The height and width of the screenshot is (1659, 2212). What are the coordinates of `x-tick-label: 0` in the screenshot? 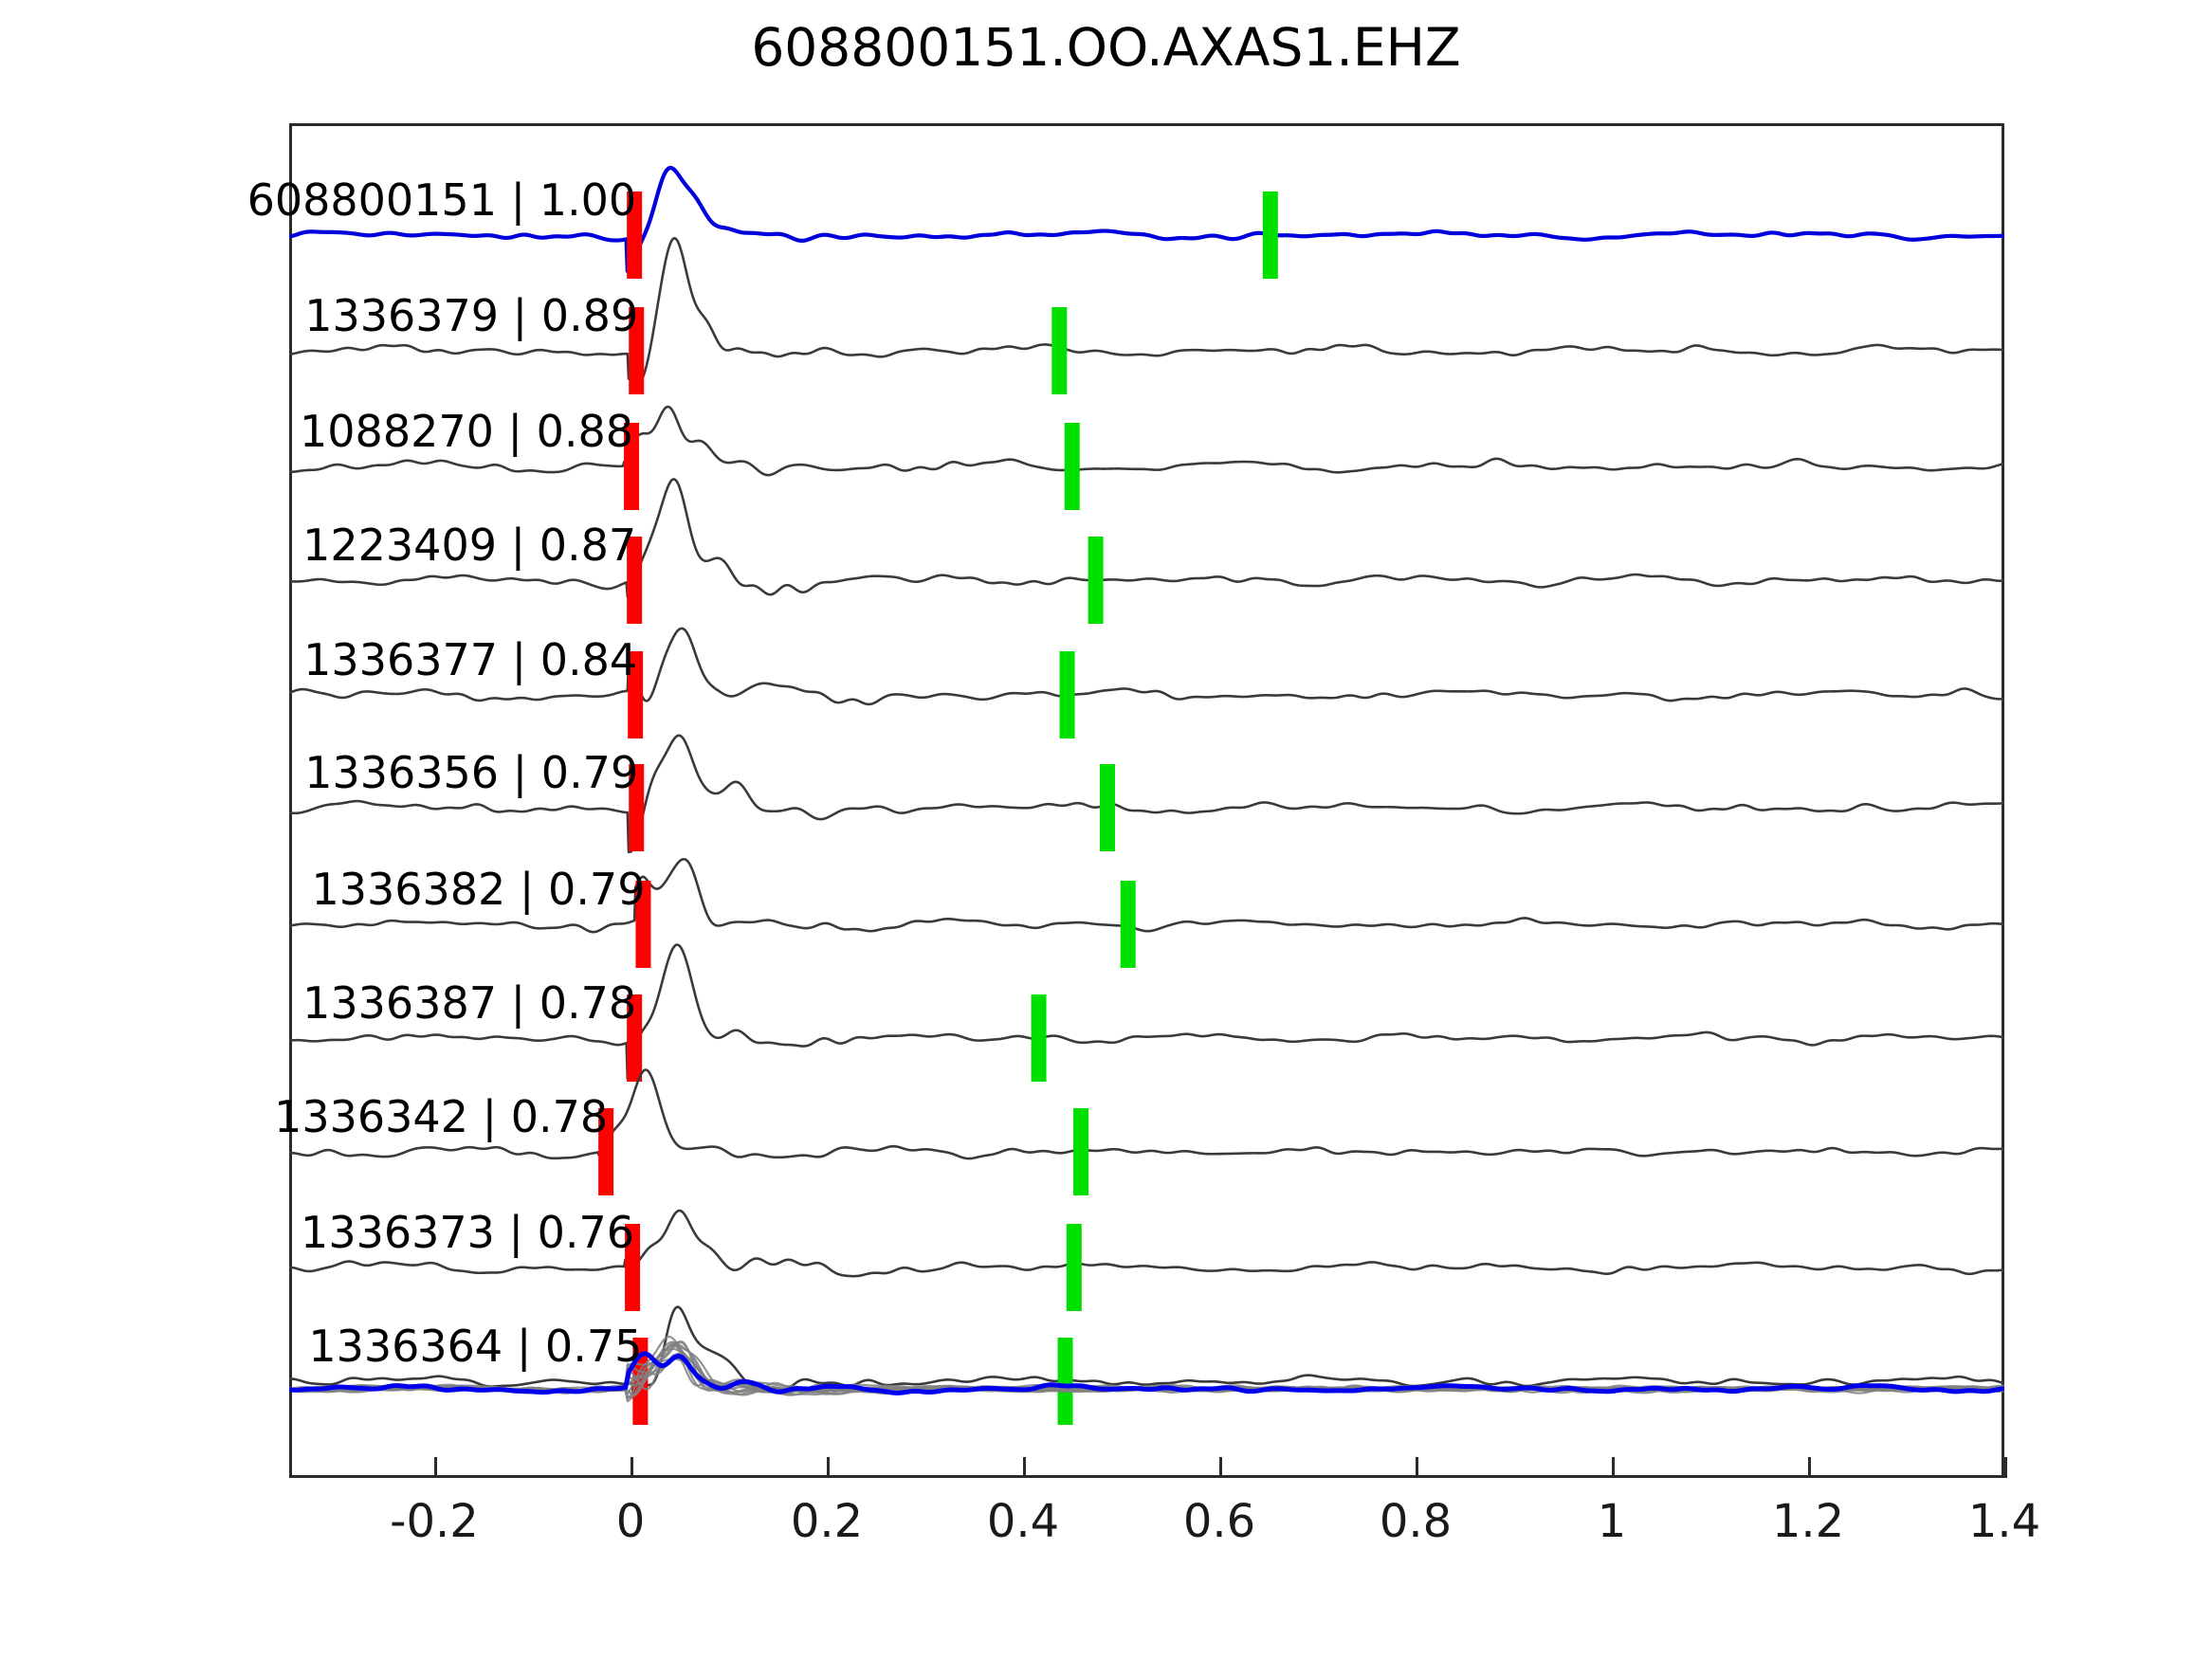 It's located at (630, 1521).